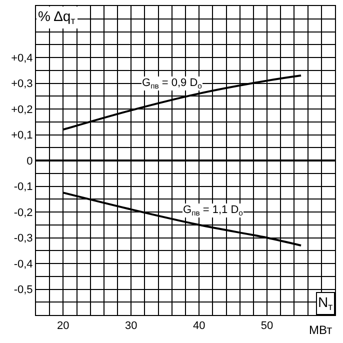  What do you see at coordinates (22, 58) in the screenshot?
I see `y-tick-label: +0,4` at bounding box center [22, 58].